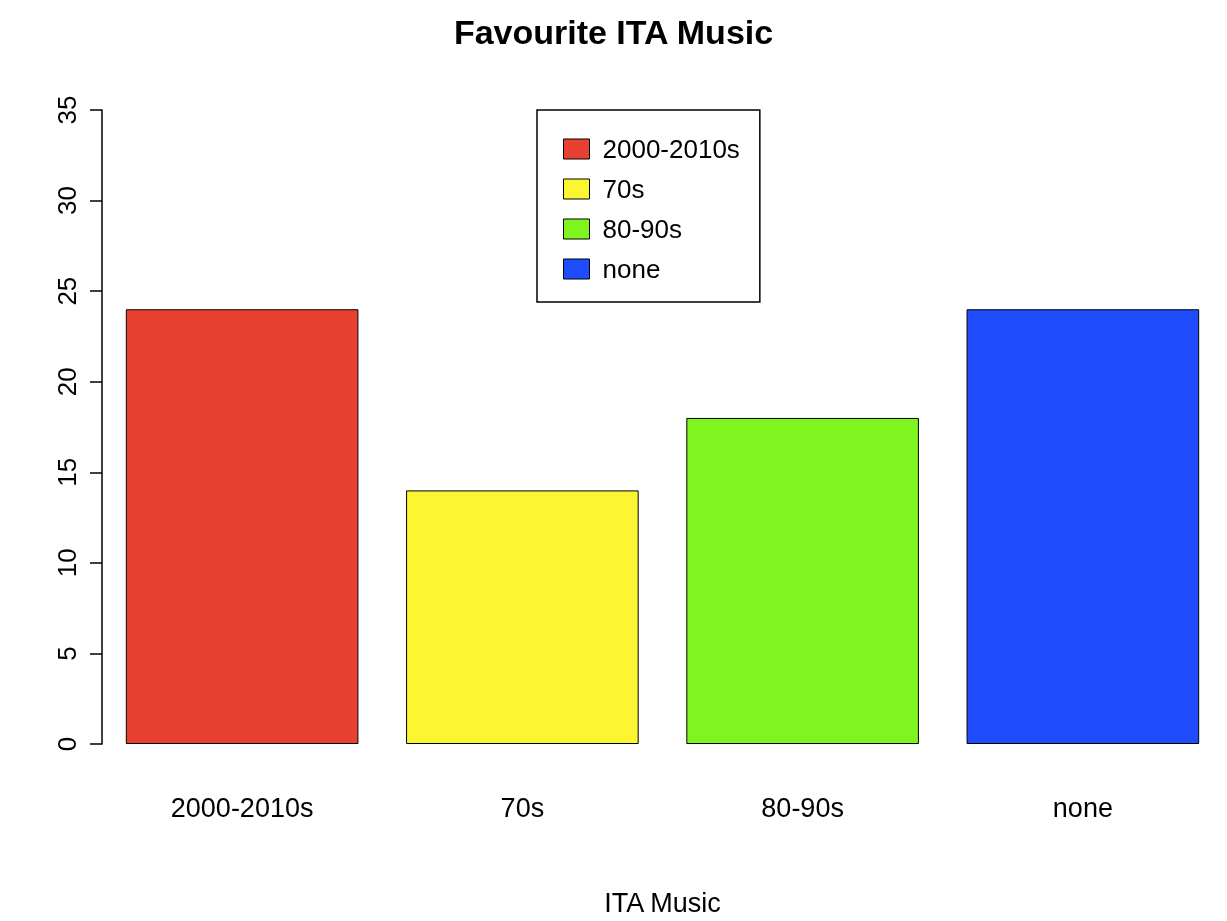  Describe the element at coordinates (642, 229) in the screenshot. I see `legend-label: 80-90s` at that location.